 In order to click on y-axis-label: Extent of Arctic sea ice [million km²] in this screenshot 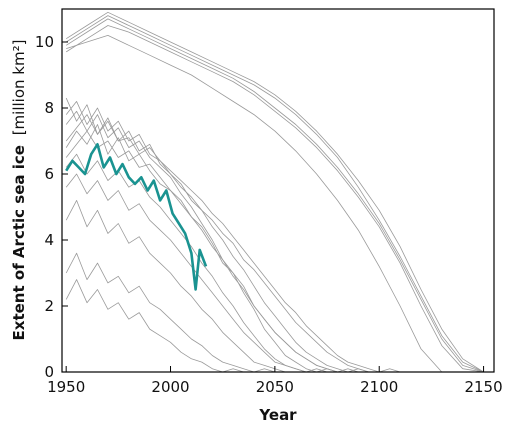, I will do `click(19, 190)`.